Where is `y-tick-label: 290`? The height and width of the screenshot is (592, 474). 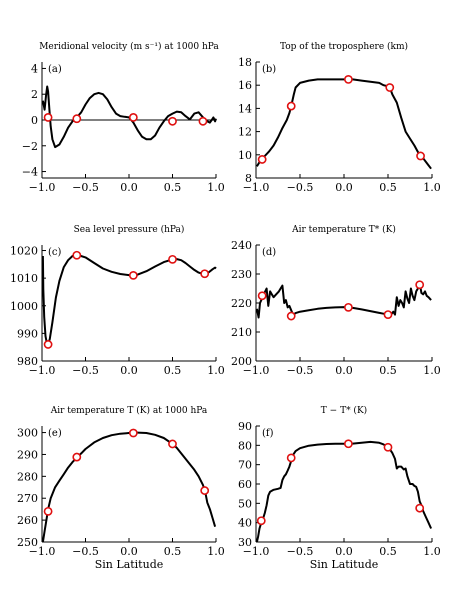 y-tick-label: 290 is located at coordinates (27, 454).